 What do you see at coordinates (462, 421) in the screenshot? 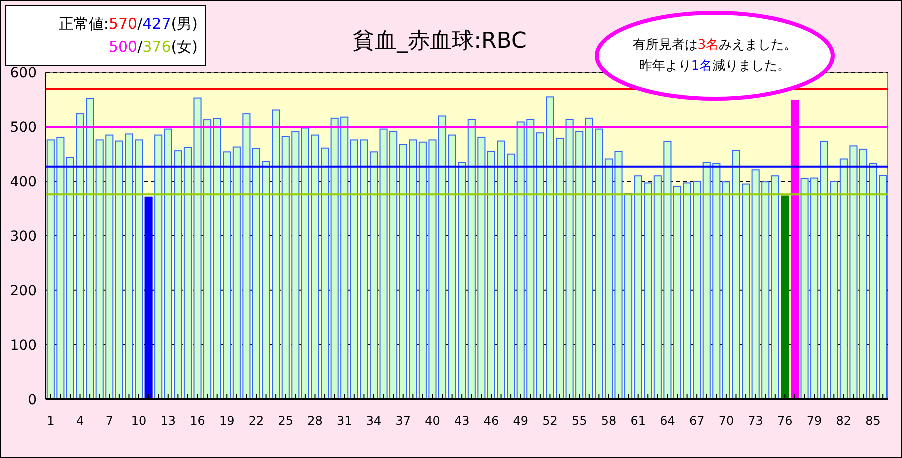
I see `x-tick-label: 43` at bounding box center [462, 421].